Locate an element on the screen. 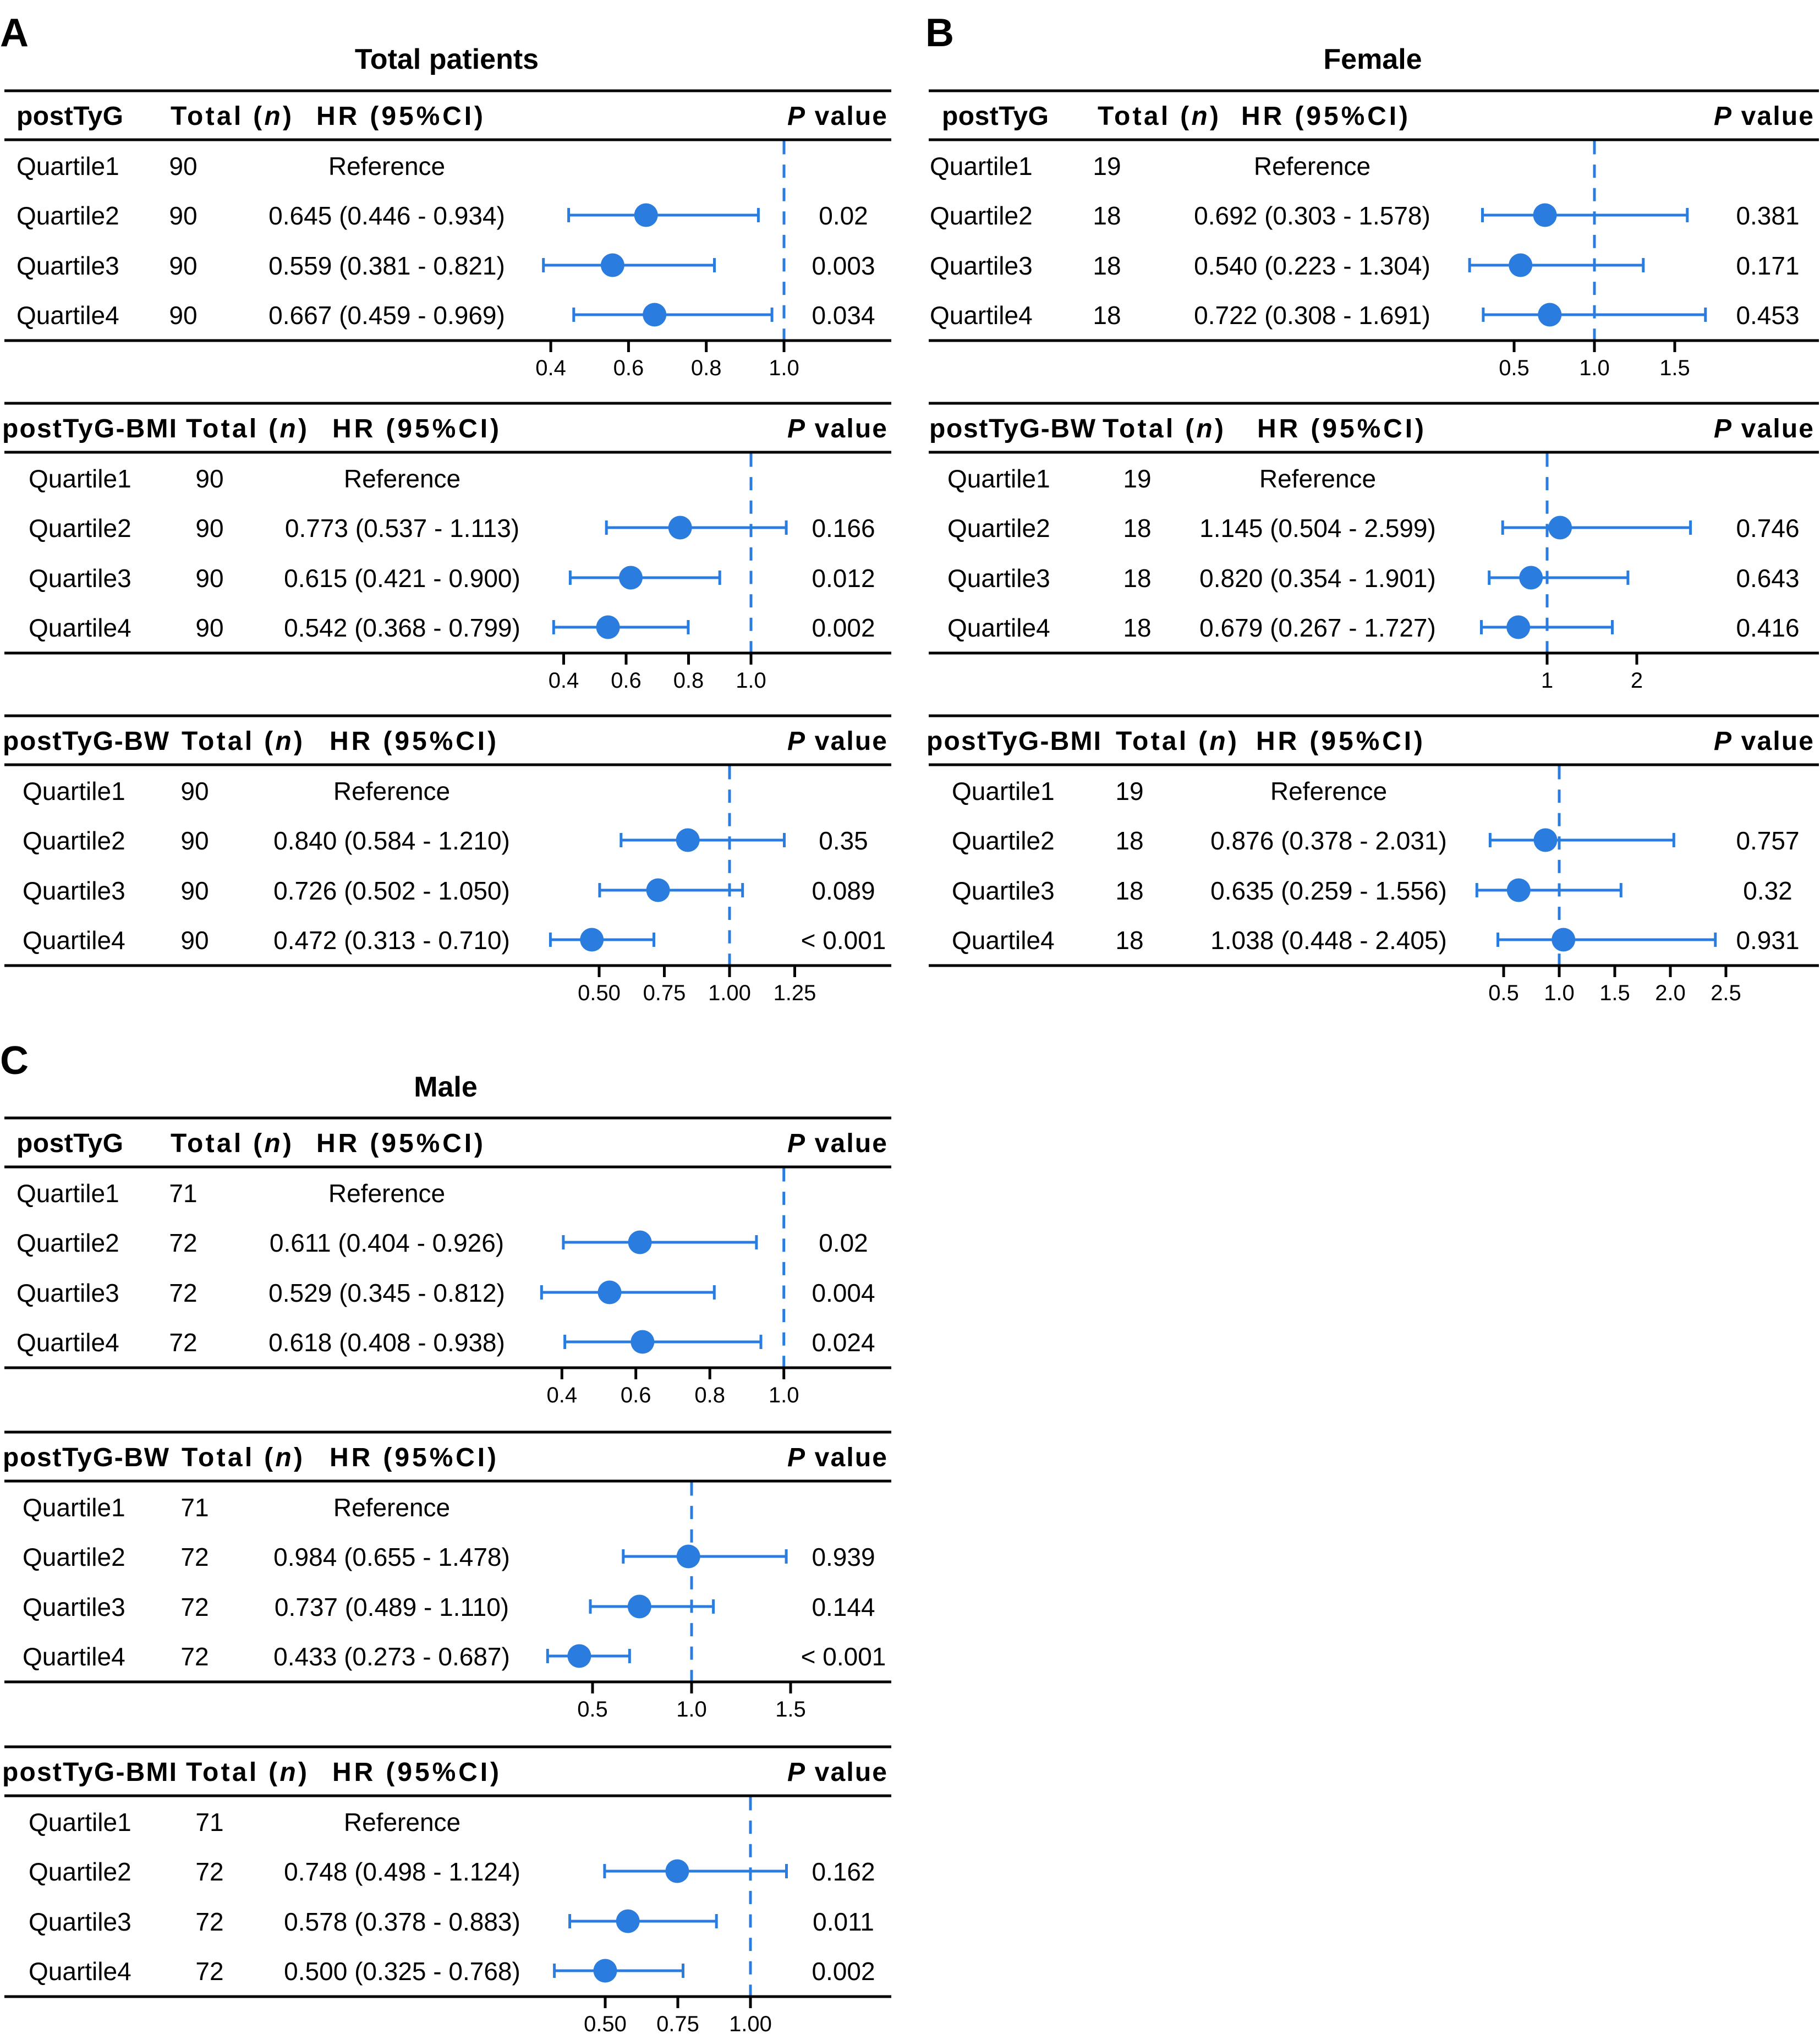 This screenshot has height=2034, width=1820. svg-text: B is located at coordinates (939, 33).